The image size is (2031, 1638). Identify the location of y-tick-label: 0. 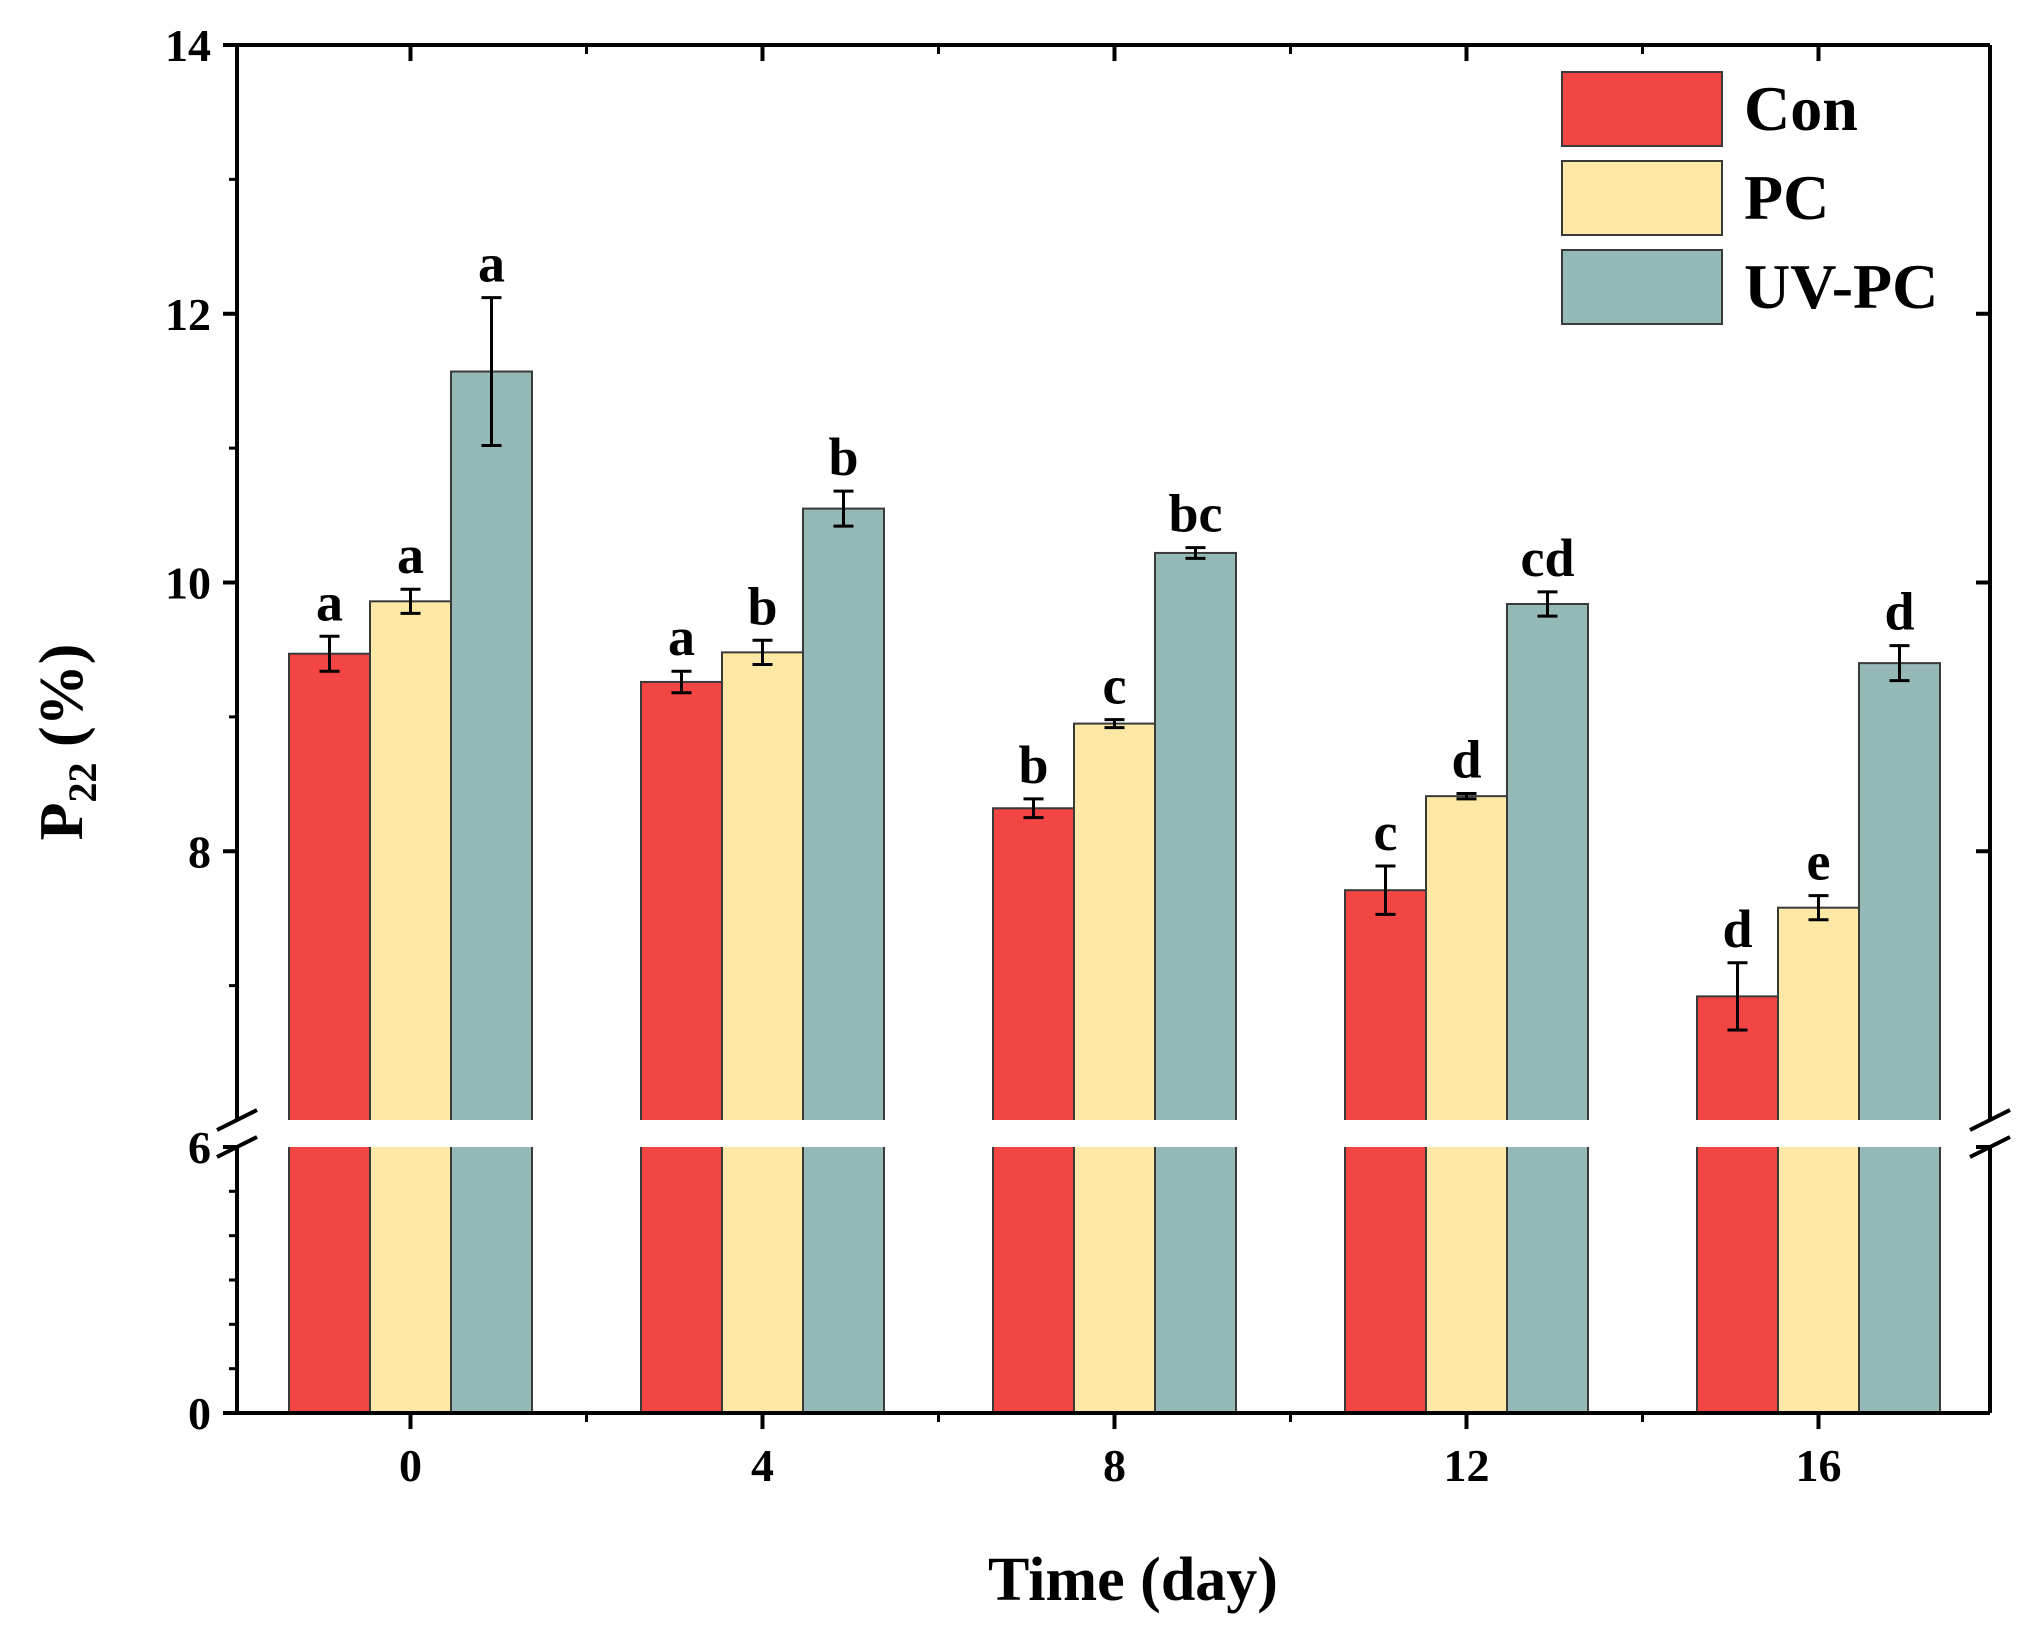
(199, 1413).